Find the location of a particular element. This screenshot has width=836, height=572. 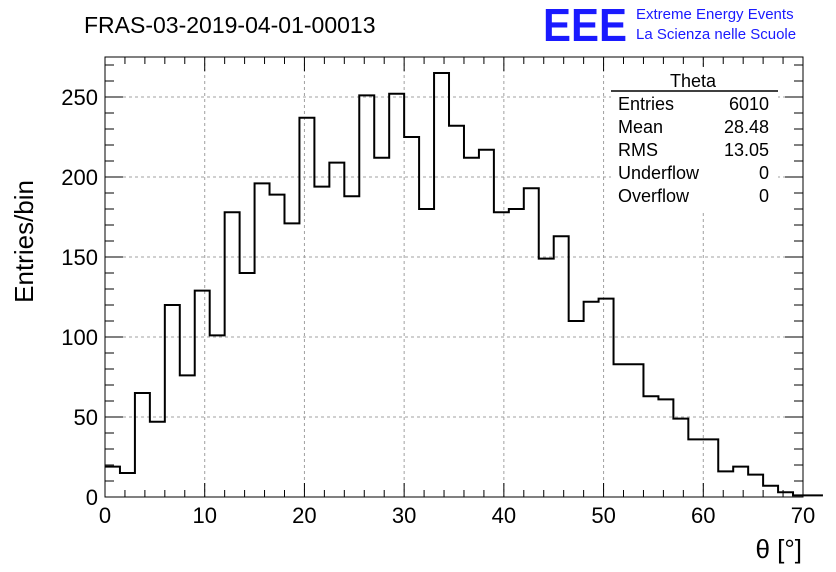

x-tick-label: 20 is located at coordinates (304, 515).